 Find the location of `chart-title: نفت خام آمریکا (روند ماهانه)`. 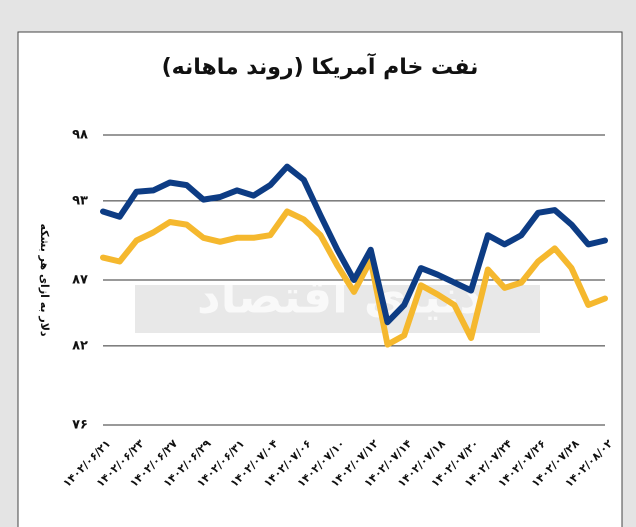

chart-title: نفت خام آمریکا (روند ماهانه) is located at coordinates (320, 66).